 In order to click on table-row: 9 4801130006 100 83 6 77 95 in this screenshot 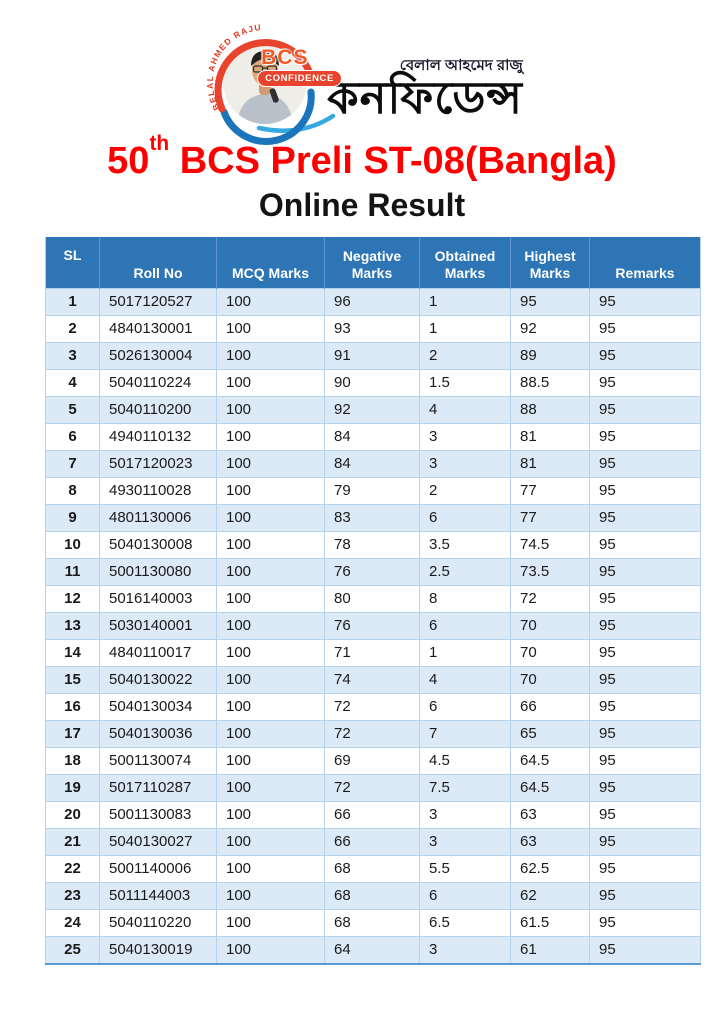, I will do `click(373, 518)`.